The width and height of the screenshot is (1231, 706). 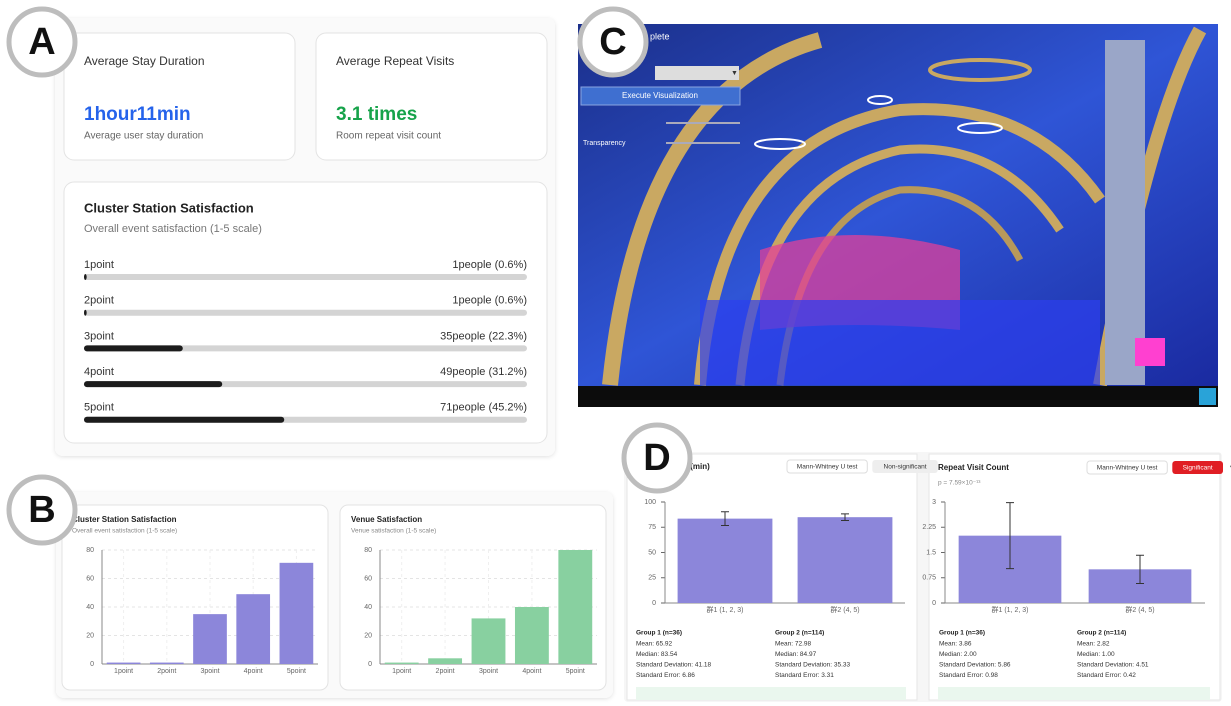 What do you see at coordinates (99, 372) in the screenshot?
I see `row-label: 4point` at bounding box center [99, 372].